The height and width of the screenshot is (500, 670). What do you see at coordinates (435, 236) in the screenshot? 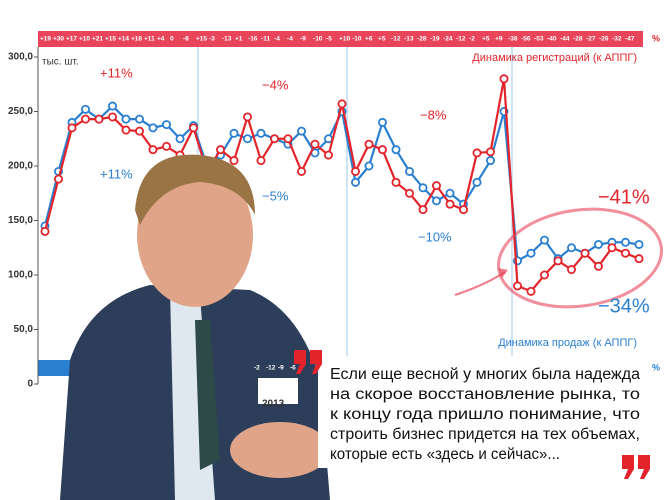
I see `annotation: −10%` at bounding box center [435, 236].